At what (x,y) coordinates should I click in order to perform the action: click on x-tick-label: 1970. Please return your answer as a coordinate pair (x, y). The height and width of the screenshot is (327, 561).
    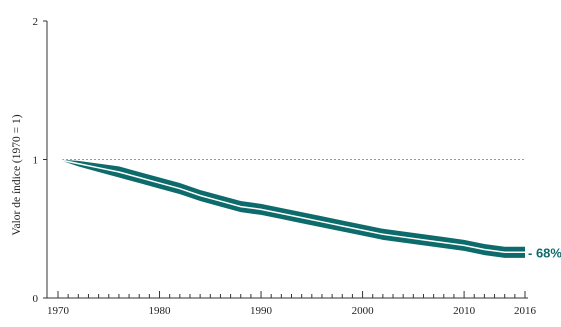
    Looking at the image, I should click on (58, 311).